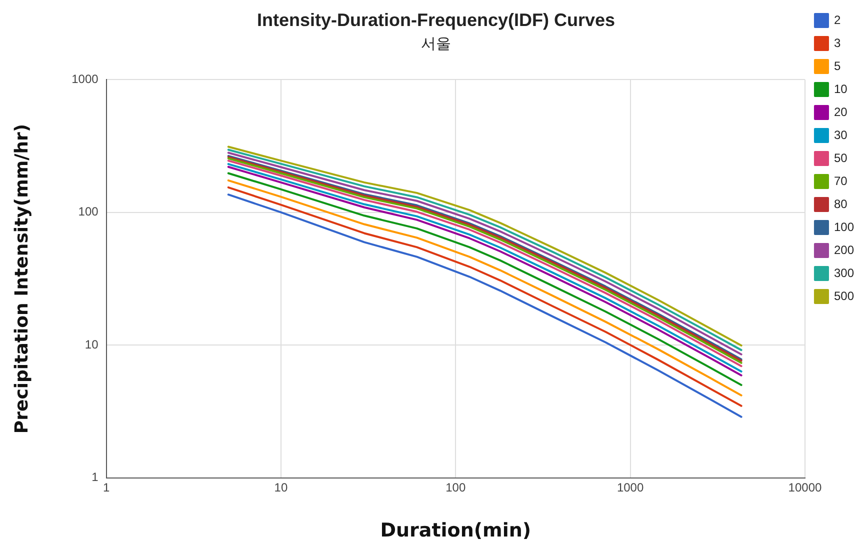  Describe the element at coordinates (436, 43) in the screenshot. I see `chart-subtitle: 서울` at that location.